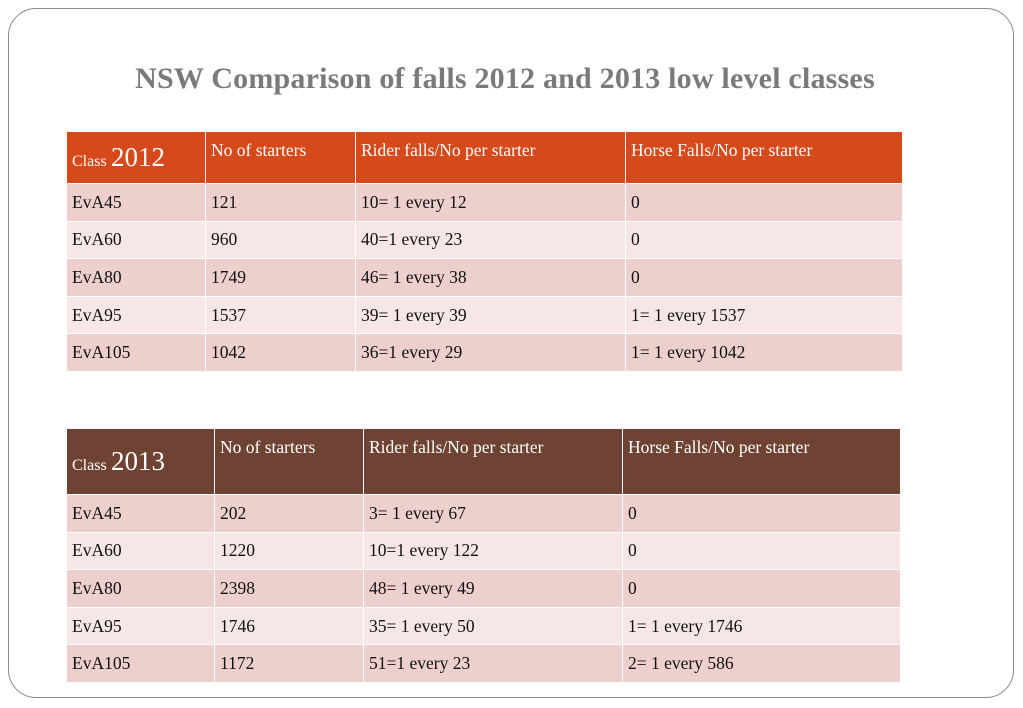 This screenshot has width=1023, height=708. What do you see at coordinates (761, 626) in the screenshot?
I see `cell-horse-falls: 1= 1 every 1746` at bounding box center [761, 626].